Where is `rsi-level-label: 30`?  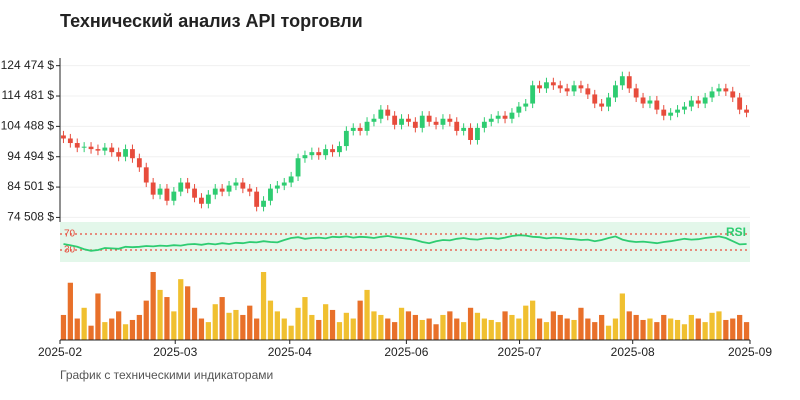 rsi-level-label: 30 is located at coordinates (70, 250).